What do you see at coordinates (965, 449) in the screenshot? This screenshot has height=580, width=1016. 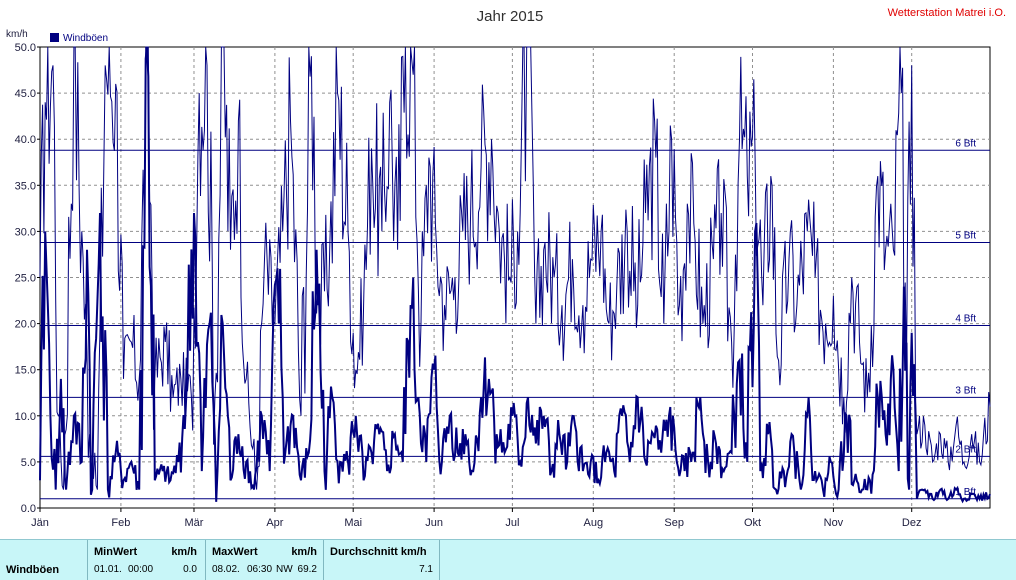 I see `beaufort-label: 2 Bft` at bounding box center [965, 449].